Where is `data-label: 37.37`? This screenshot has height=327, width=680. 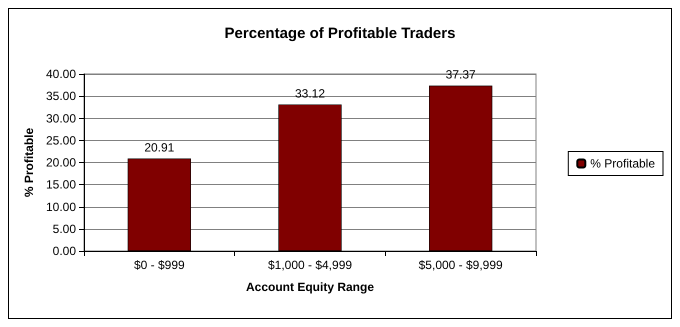
data-label: 37.37 is located at coordinates (461, 75).